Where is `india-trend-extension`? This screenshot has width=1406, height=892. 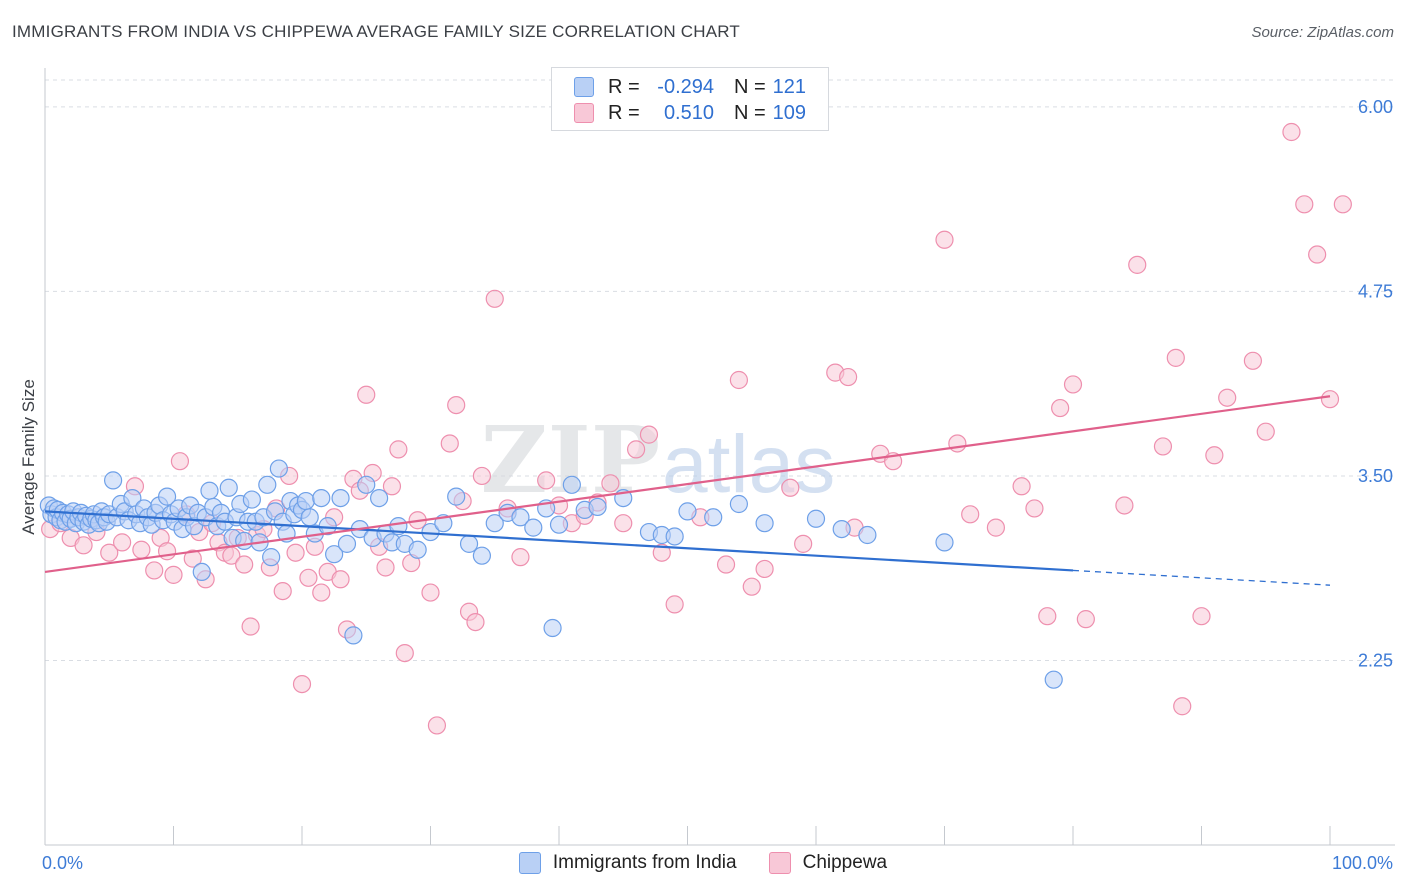 india-trend-extension is located at coordinates (1201, 577).